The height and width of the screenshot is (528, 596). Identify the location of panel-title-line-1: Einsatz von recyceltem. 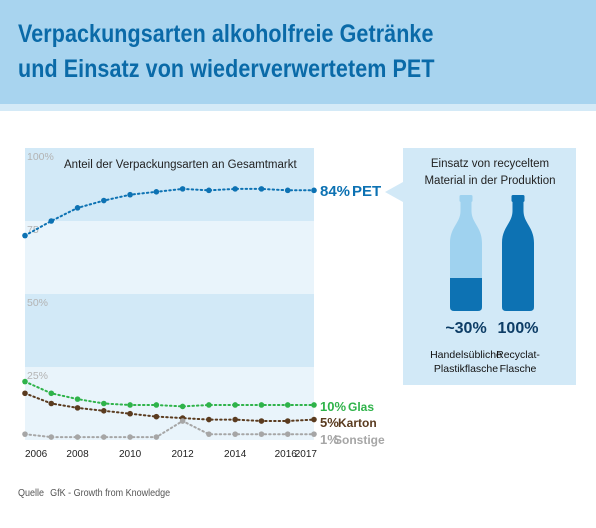
(490, 164).